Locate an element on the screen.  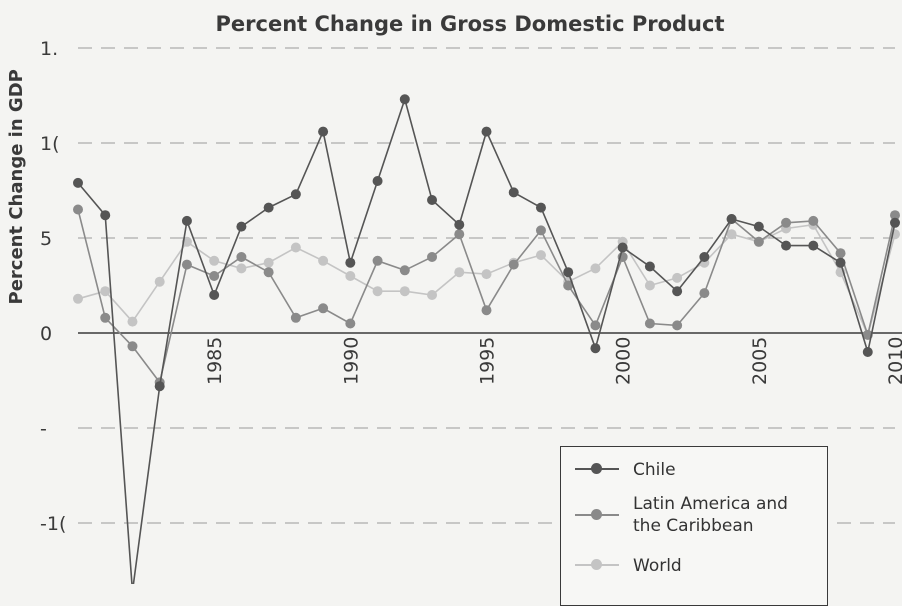
x-tick-label: 2010 is located at coordinates (893, 361).